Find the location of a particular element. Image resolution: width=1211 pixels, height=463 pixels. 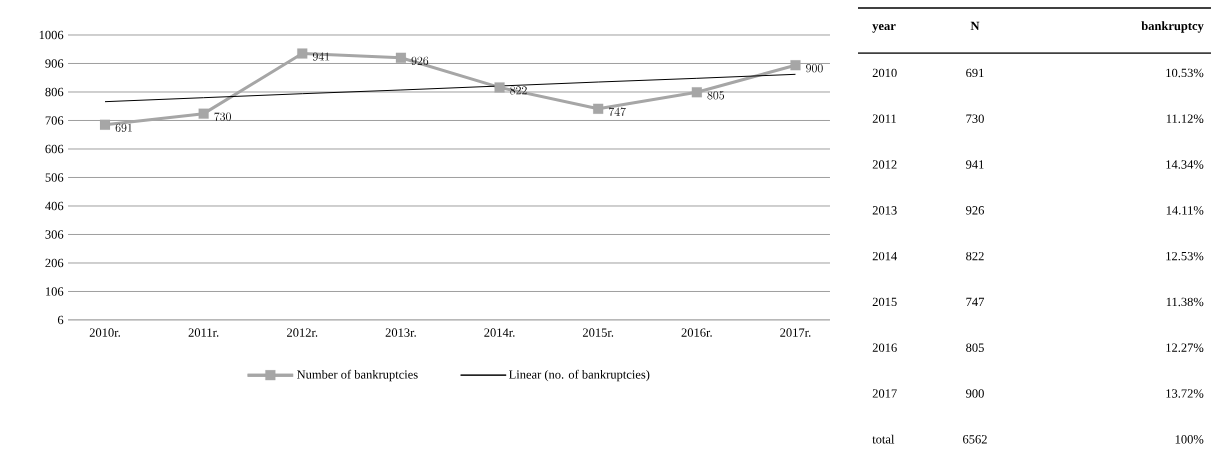

y-tick-label: total is located at coordinates (883, 439).